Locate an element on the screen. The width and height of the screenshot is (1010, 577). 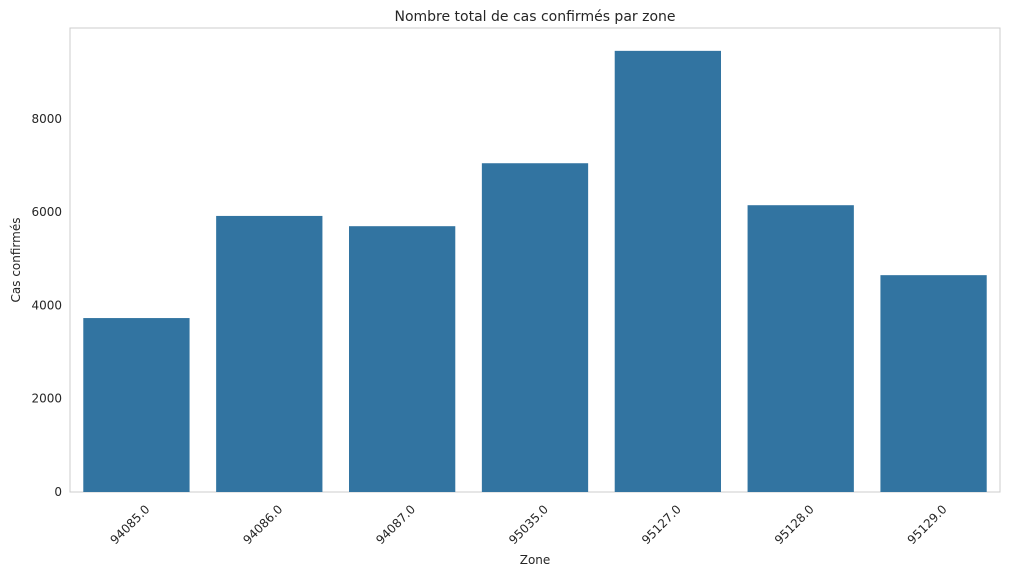
x-tick-label: 94086.0 is located at coordinates (262, 524).